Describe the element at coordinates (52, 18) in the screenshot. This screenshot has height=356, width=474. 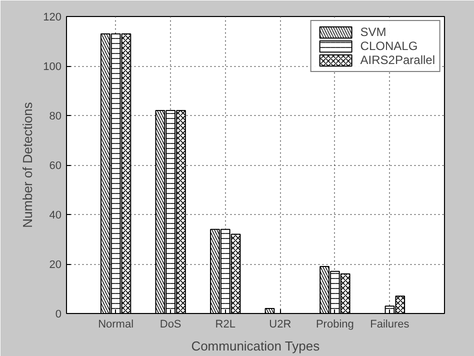
I see `y-tick-label: 120` at that location.